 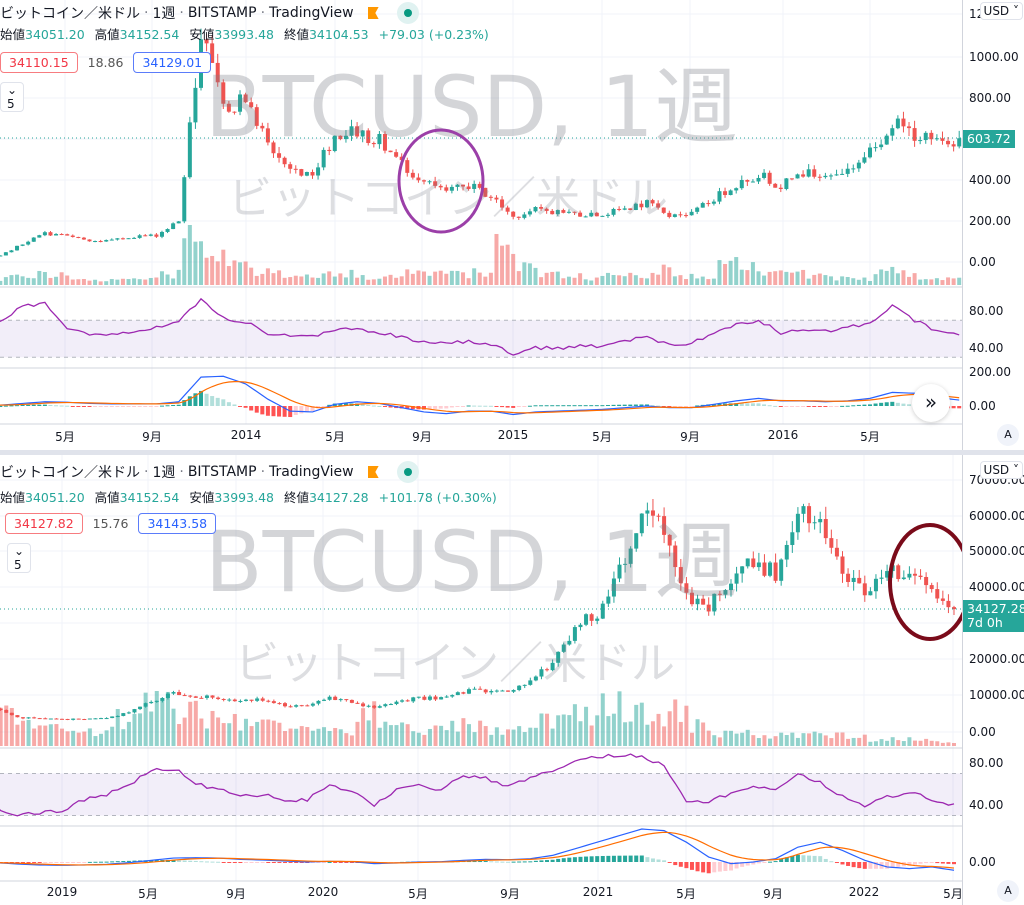 I want to click on time-axis-label: 2015, so click(x=513, y=435).